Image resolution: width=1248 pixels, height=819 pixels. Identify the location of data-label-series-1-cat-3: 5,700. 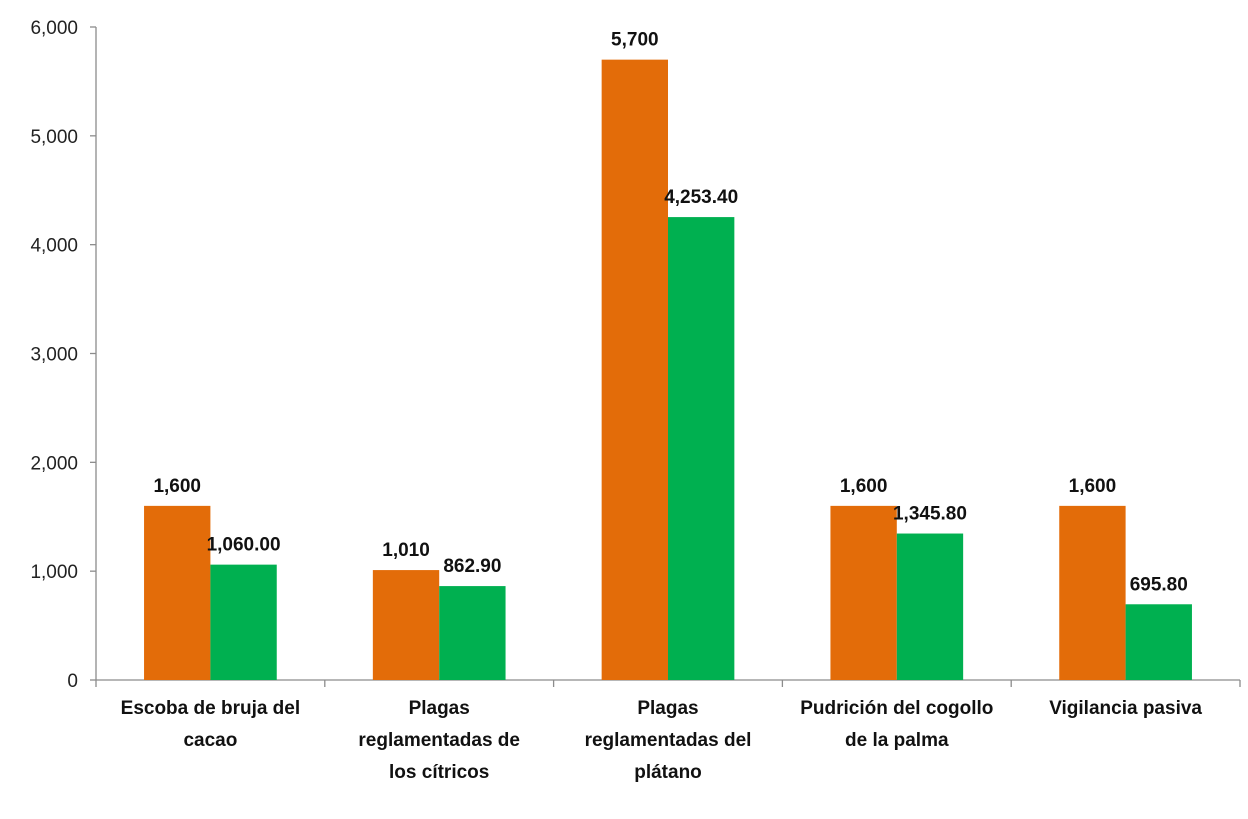
(635, 40).